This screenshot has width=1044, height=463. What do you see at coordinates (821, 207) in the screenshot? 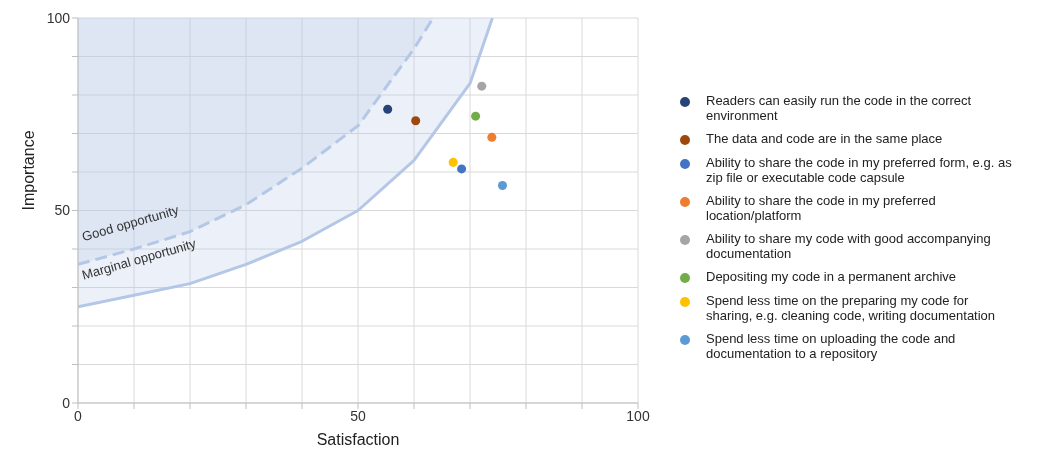
I see `legend-label: Ability to share the code in my preferred location/platform` at bounding box center [821, 207].